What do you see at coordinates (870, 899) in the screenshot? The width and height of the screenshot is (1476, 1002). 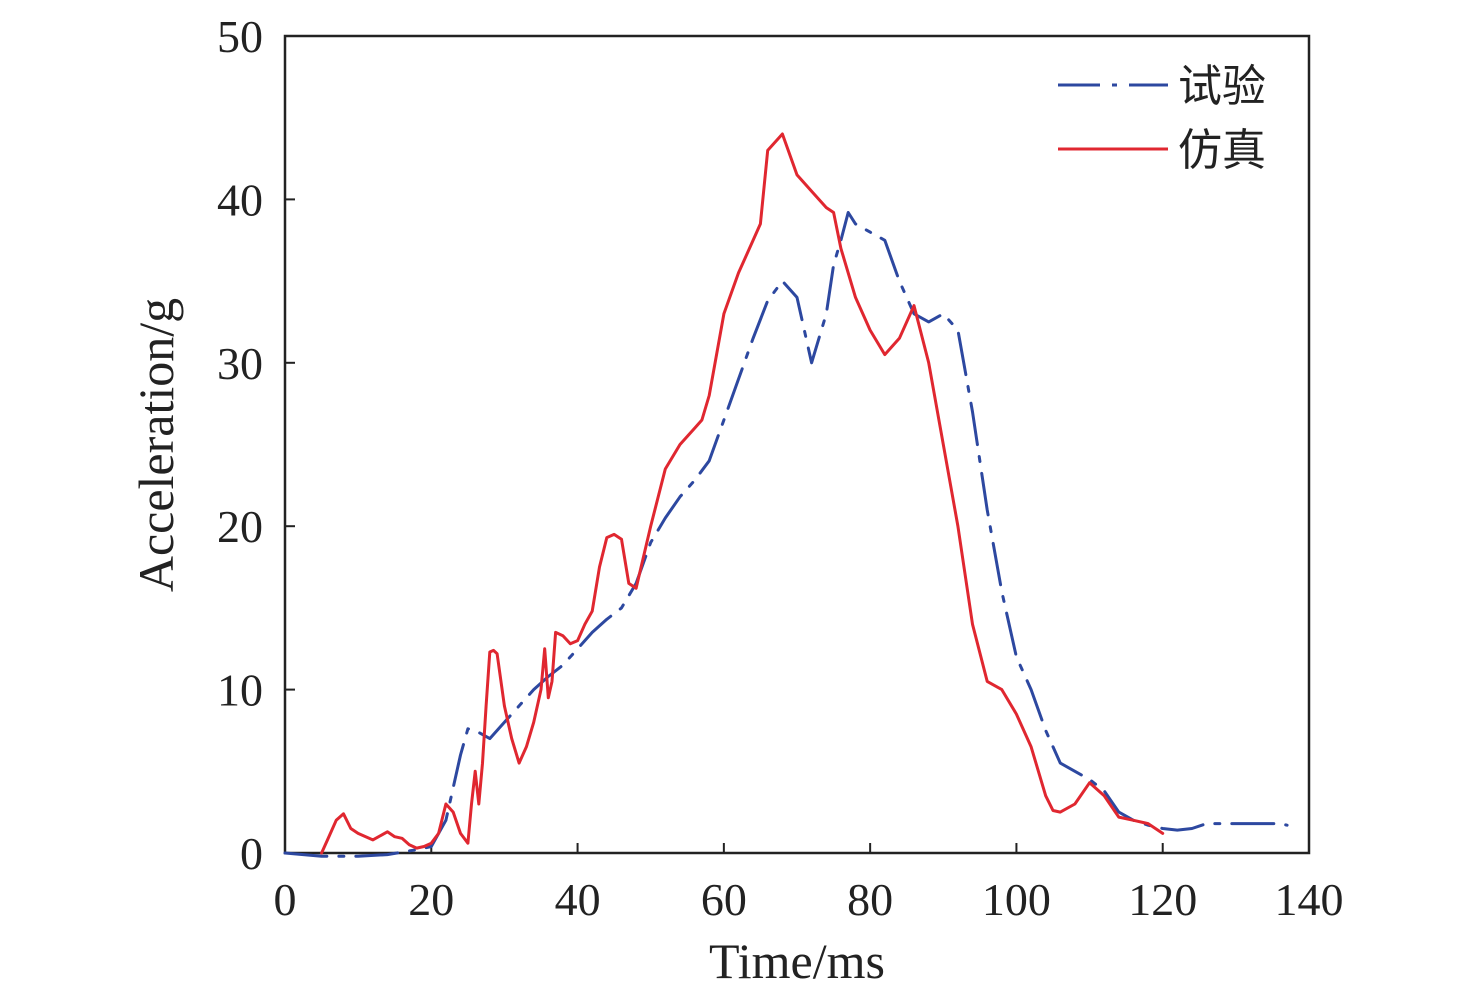 I see `x-tick-label: 80` at bounding box center [870, 899].